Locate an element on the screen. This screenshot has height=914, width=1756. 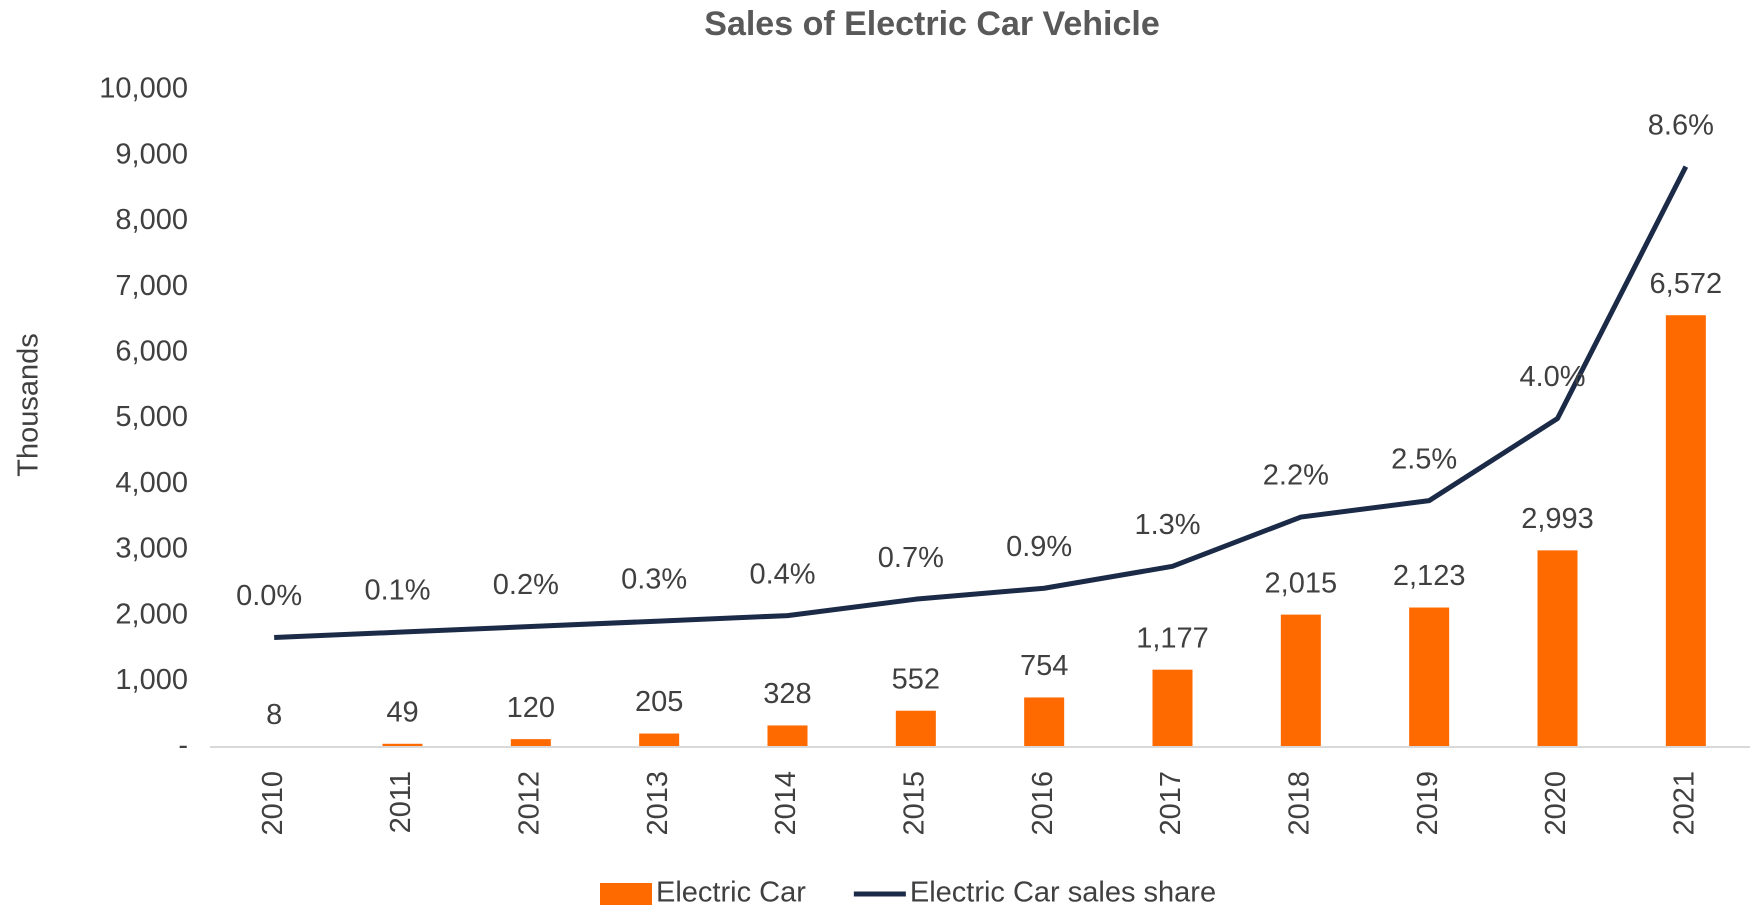
x-tick-label: 2018 is located at coordinates (1299, 803).